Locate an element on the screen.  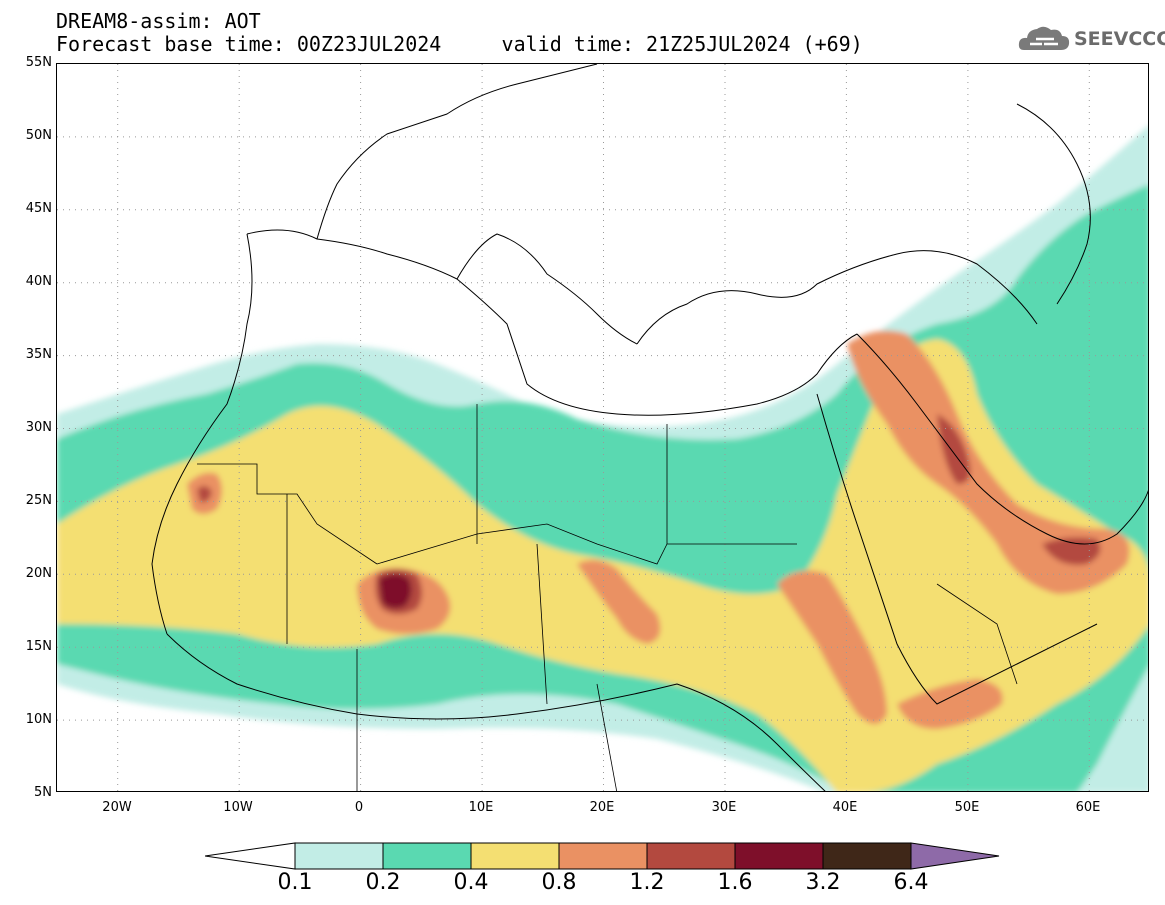
lat-label-30n: 30N is located at coordinates (38, 427).